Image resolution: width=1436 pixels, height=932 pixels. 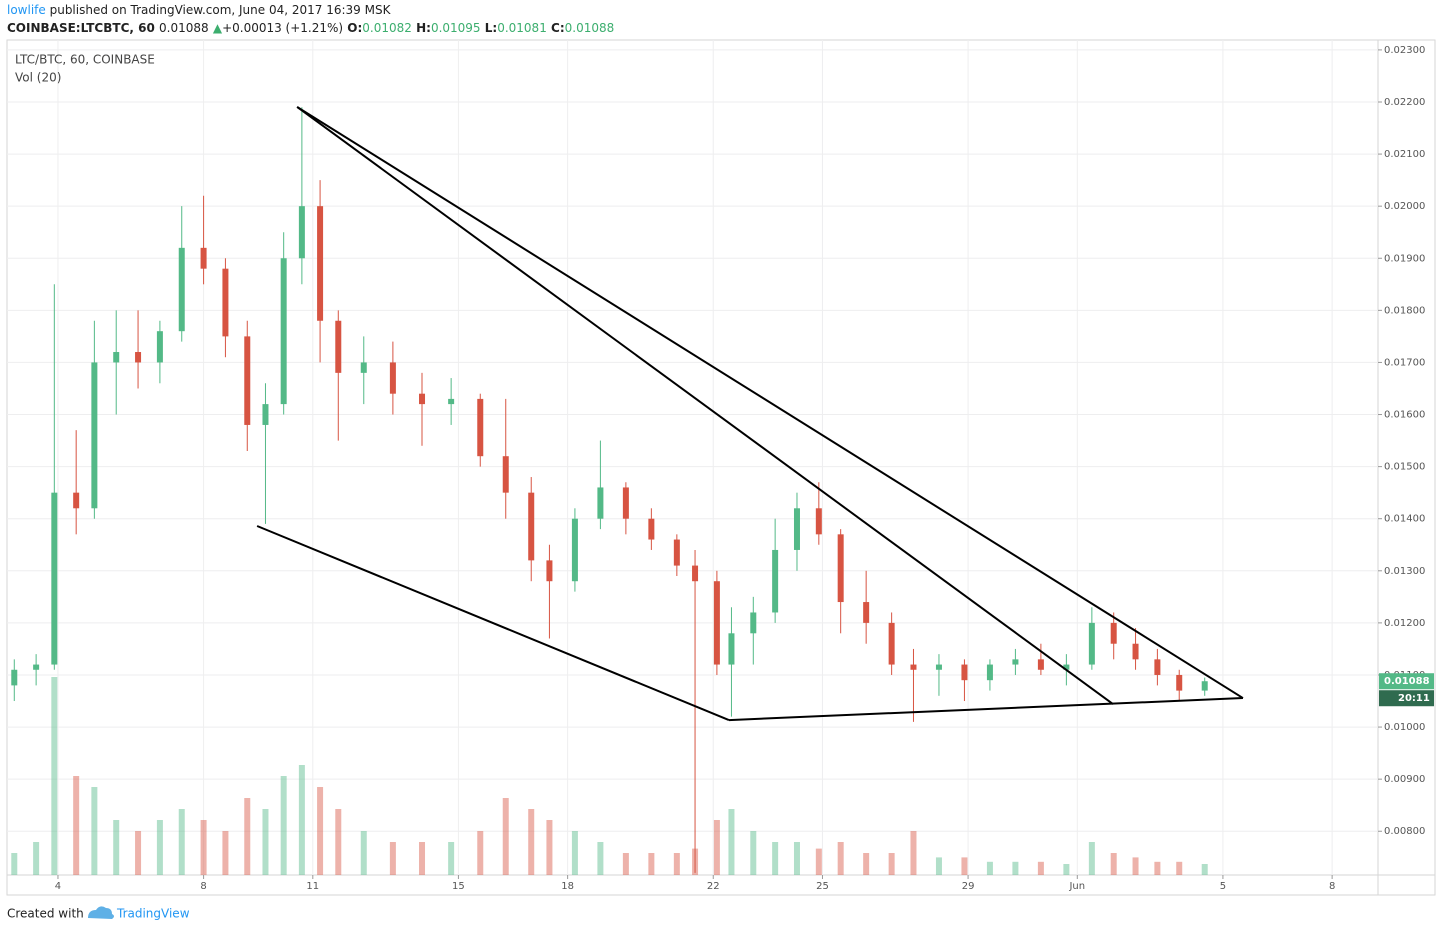 I want to click on legend-symbol: LTC/BTC, 60, COINBASE, so click(x=85, y=60).